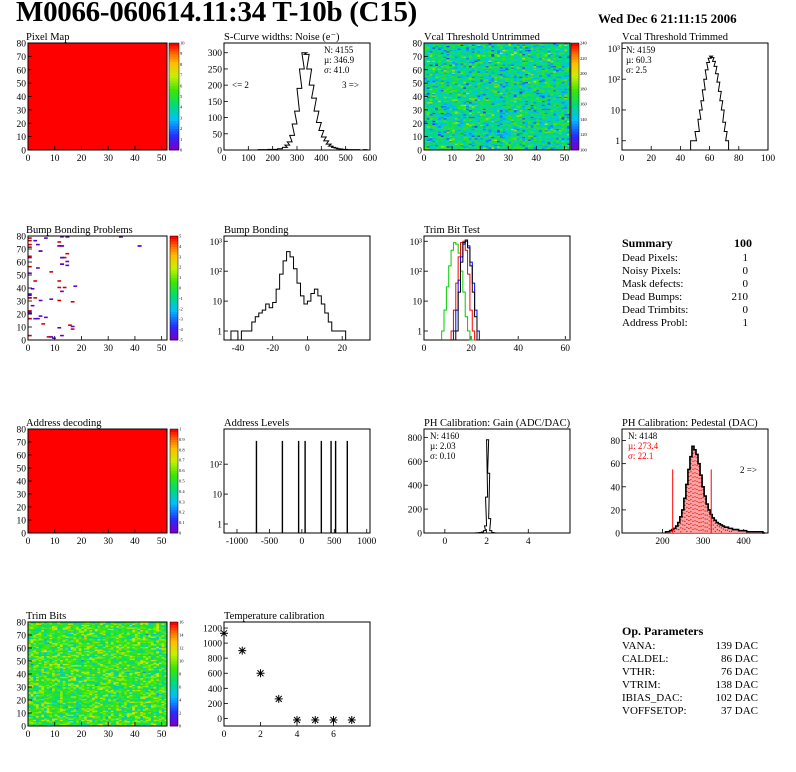 This screenshot has height=772, width=796. I want to click on palette-tick-label: -2, so click(181, 308).